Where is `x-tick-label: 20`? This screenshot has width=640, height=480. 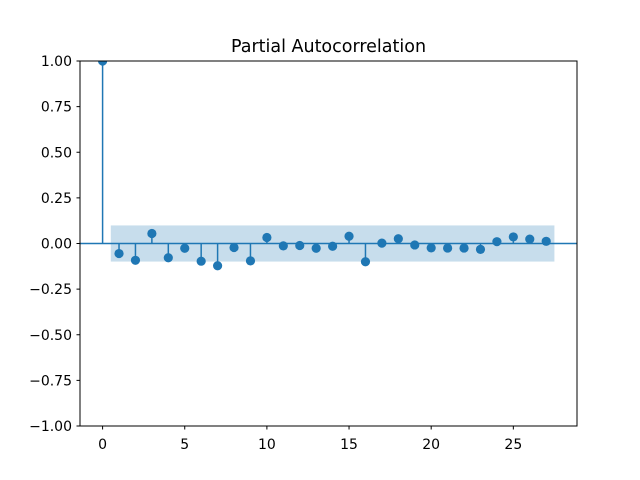 x-tick-label: 20 is located at coordinates (431, 445).